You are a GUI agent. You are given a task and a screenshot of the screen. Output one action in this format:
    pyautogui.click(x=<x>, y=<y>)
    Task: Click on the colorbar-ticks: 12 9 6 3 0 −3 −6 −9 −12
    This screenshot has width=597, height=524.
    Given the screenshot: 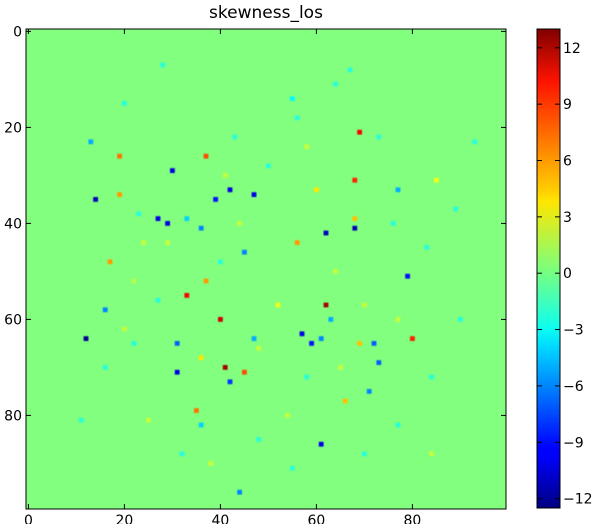 What is the action you would take?
    pyautogui.click(x=565, y=274)
    